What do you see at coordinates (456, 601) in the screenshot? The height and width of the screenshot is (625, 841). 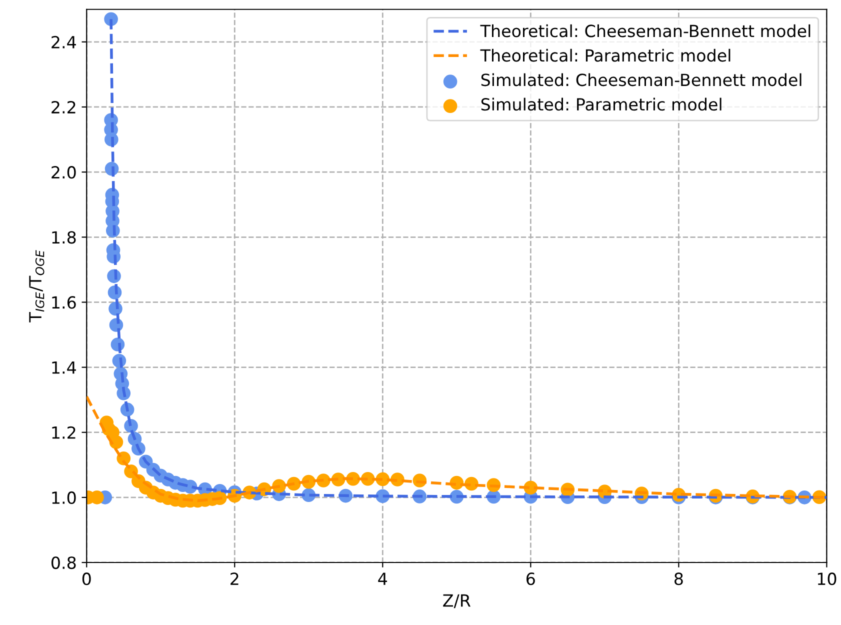 I see `x-axis-title: Z/R` at bounding box center [456, 601].